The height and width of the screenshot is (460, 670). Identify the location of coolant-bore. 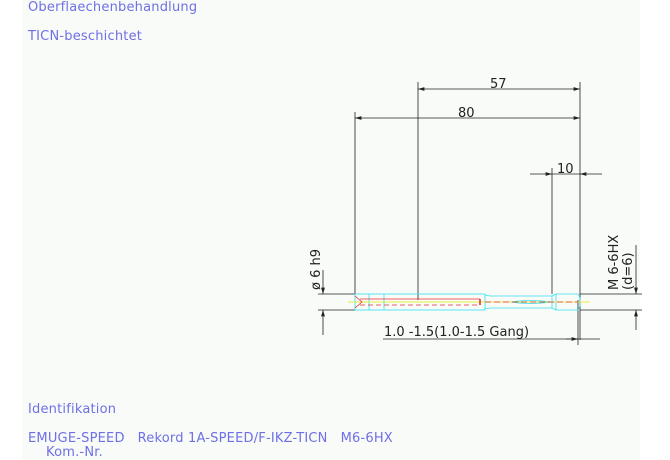
(466, 302).